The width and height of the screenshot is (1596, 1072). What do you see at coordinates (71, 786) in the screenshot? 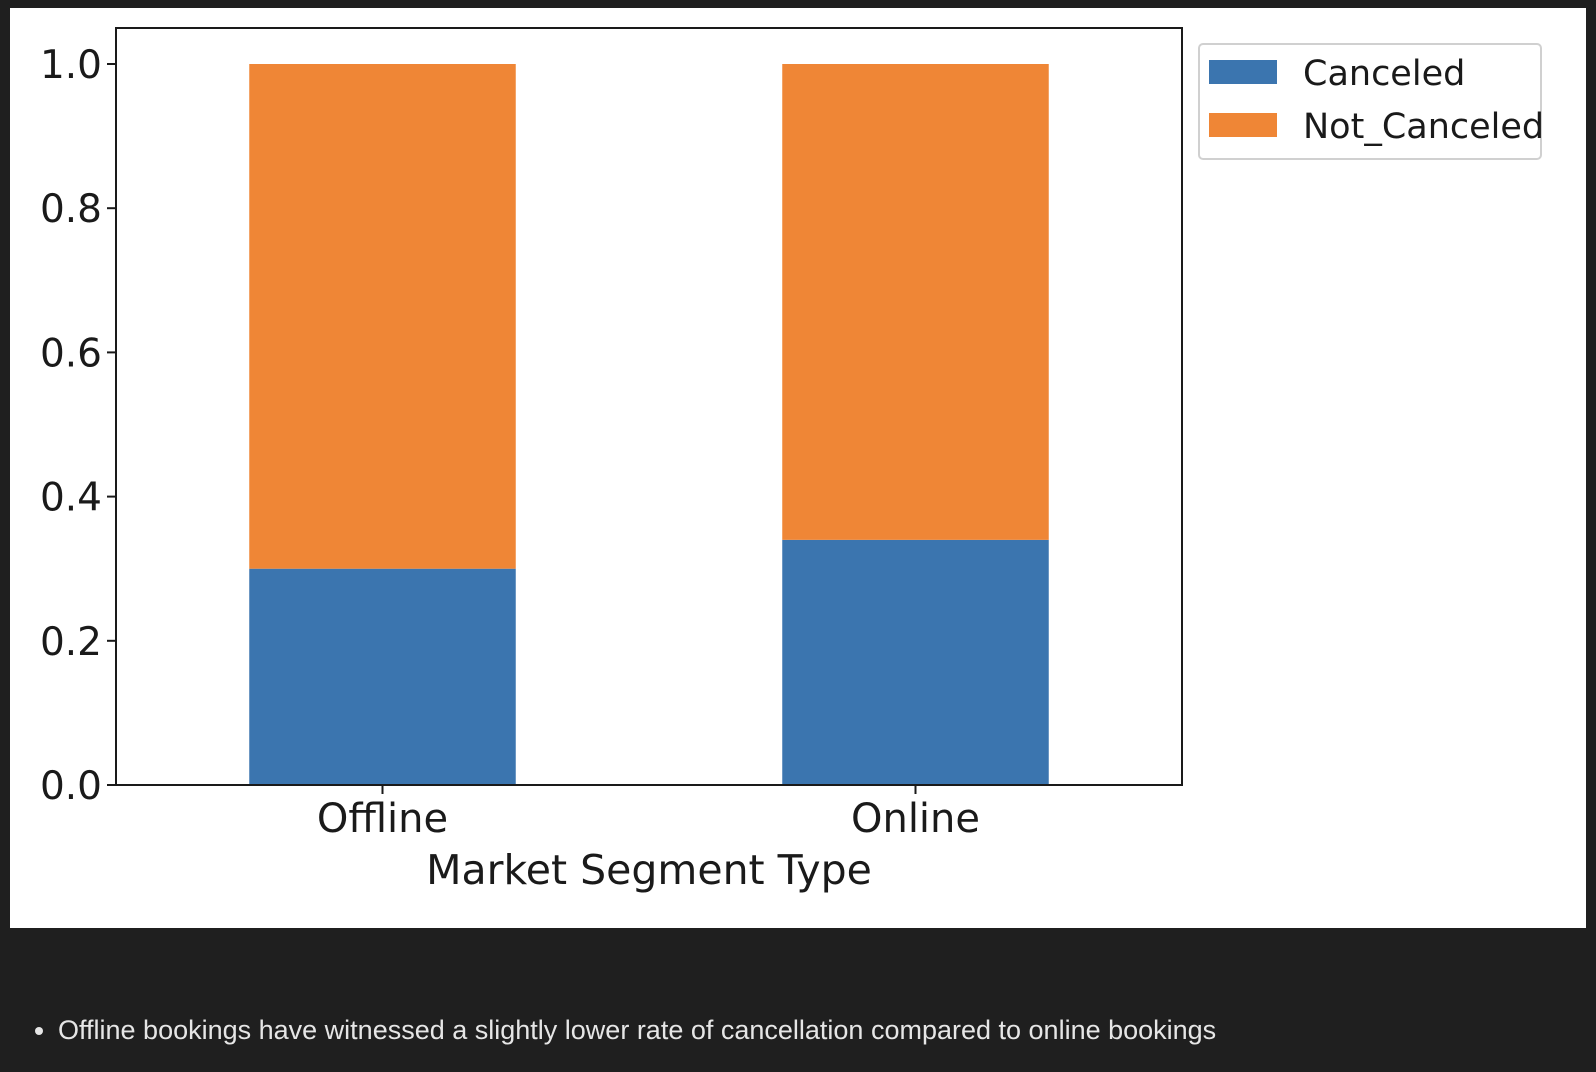
I see `y-tick-label: 0.0` at bounding box center [71, 786].